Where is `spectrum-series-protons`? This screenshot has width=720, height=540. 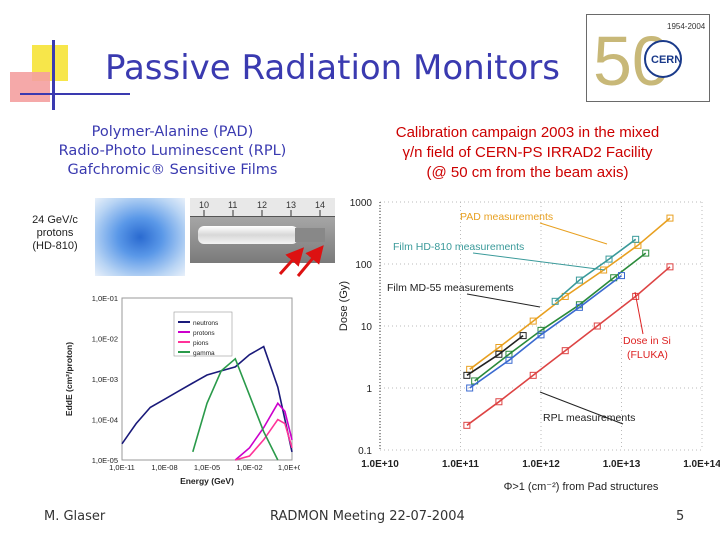 spectrum-series-protons is located at coordinates (263, 431).